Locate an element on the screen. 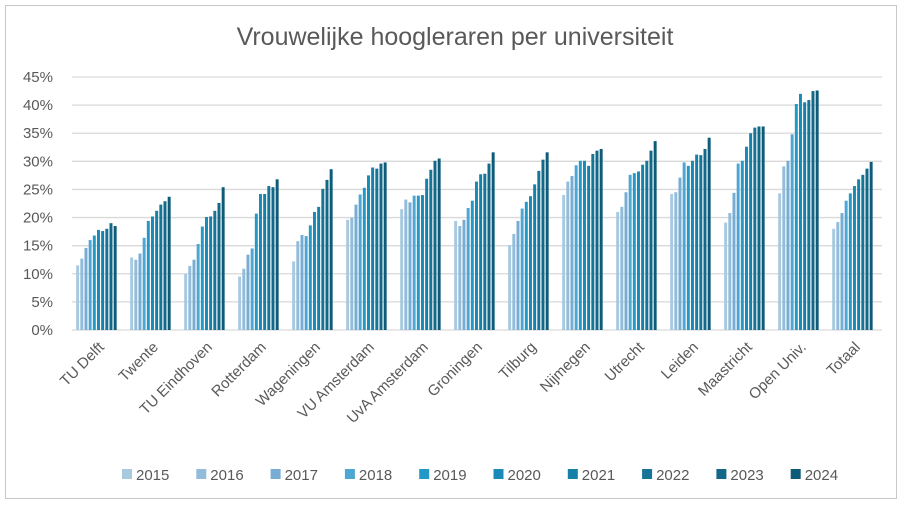 The width and height of the screenshot is (904, 506). x-tick-label: Utrecht is located at coordinates (625, 361).